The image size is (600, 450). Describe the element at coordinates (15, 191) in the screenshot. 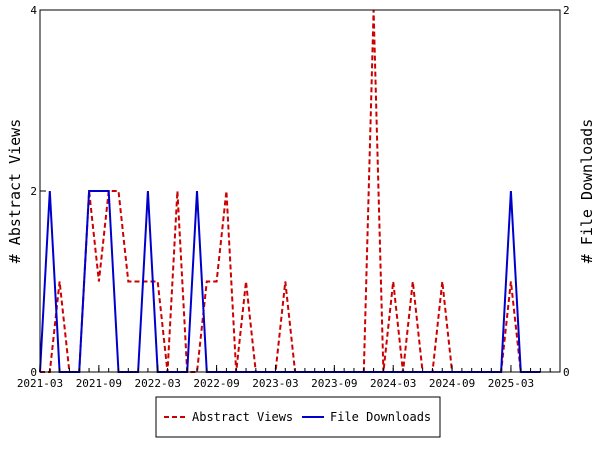

I see `y-left-axis-title: # Abstract Views` at that location.